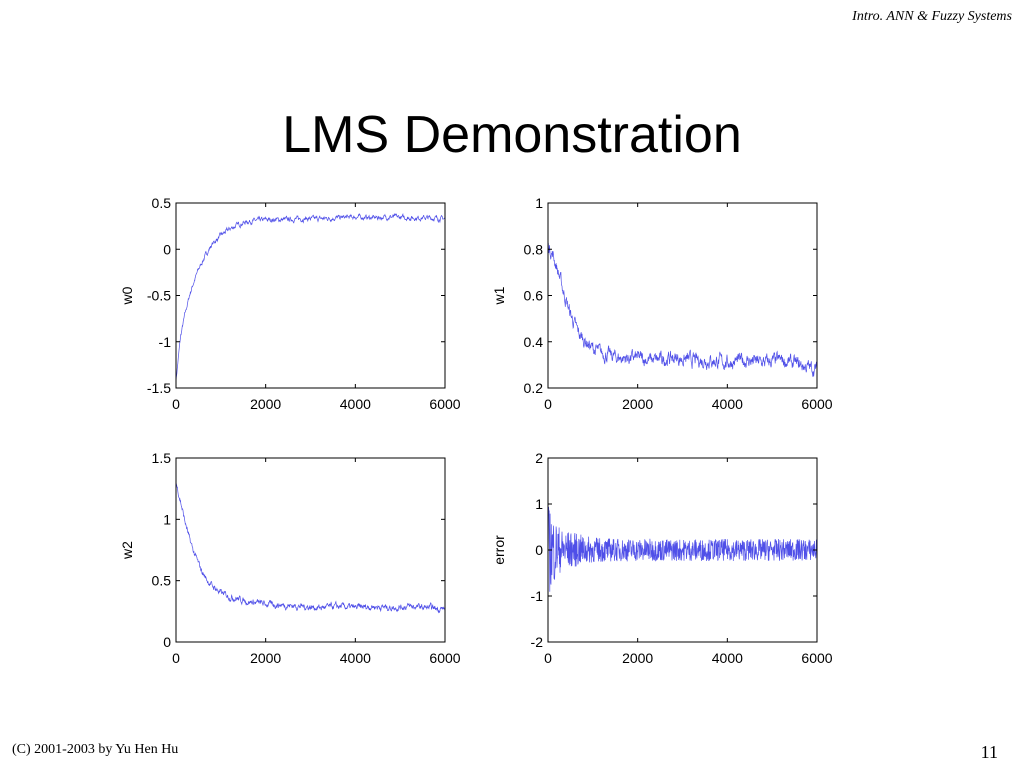  Describe the element at coordinates (127, 550) in the screenshot. I see `y-axis-label: w2` at that location.